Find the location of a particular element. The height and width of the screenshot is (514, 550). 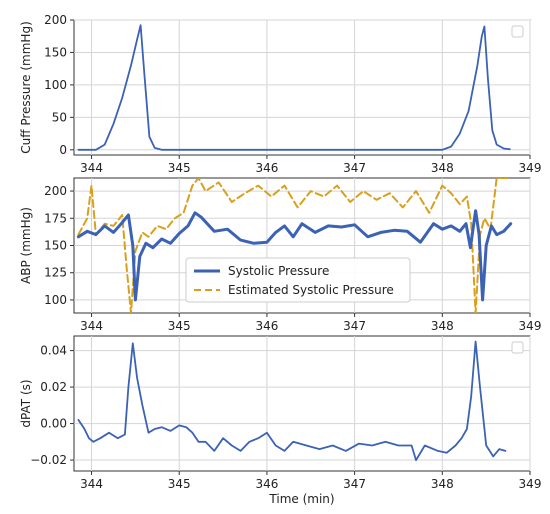

y-tick-label: 0.02 is located at coordinates (53, 387).